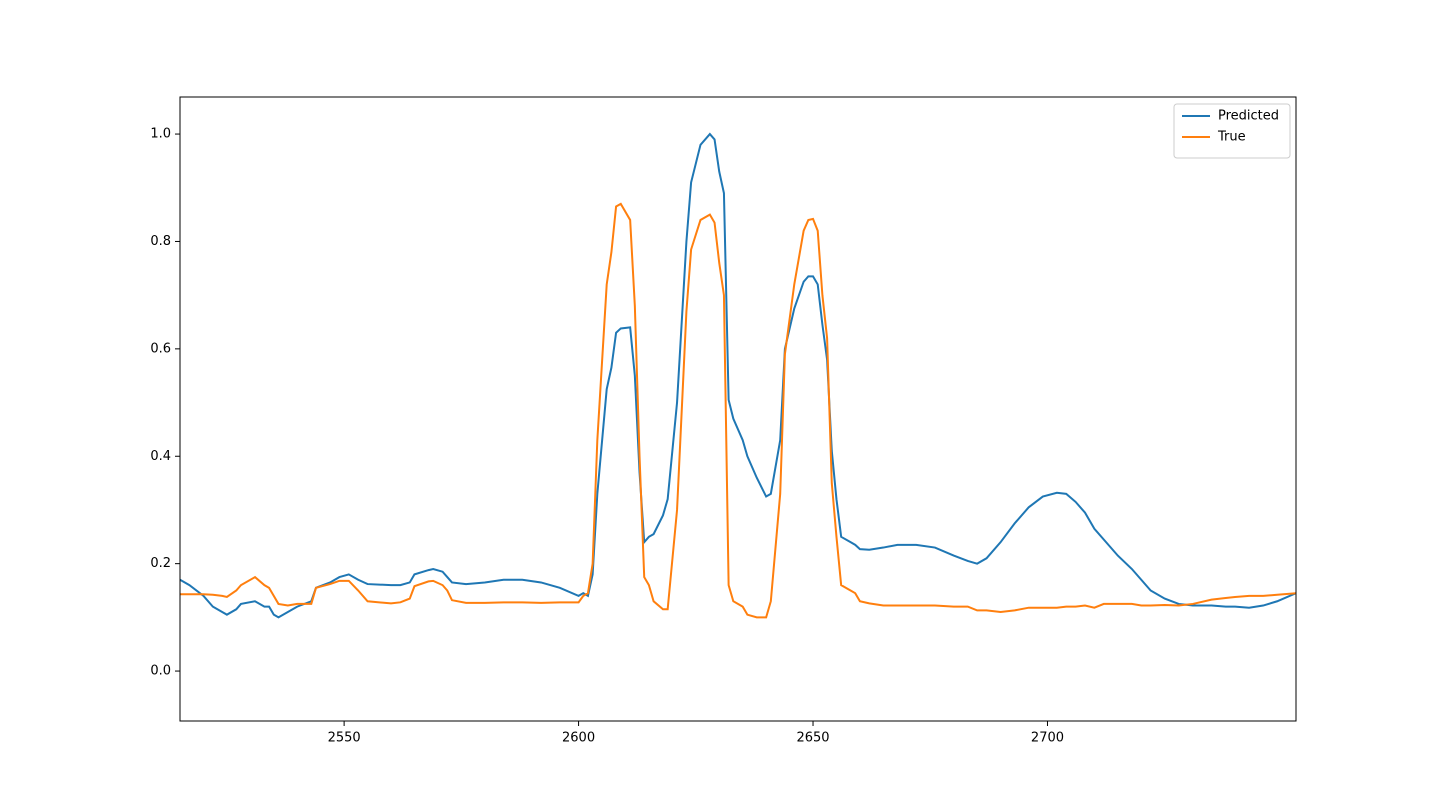 This screenshot has height=811, width=1440. Describe the element at coordinates (160, 348) in the screenshot. I see `y-tick-label: 0.6` at that location.